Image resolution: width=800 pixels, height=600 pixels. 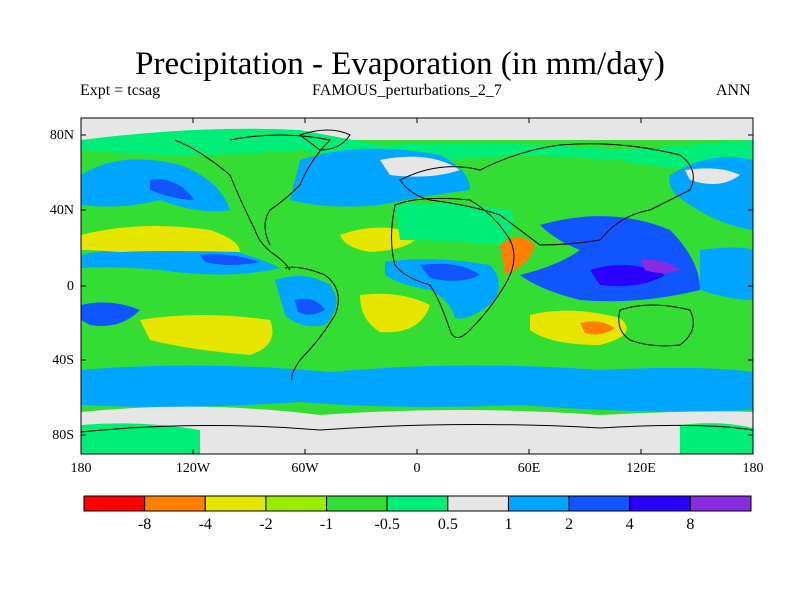 What do you see at coordinates (180, 260) in the screenshot?
I see `pacific-itcz` at bounding box center [180, 260].